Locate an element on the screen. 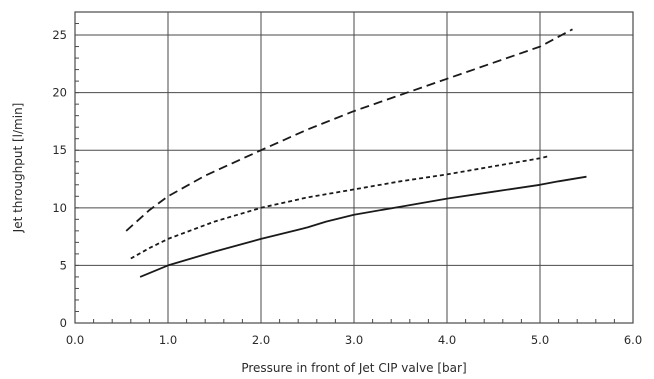 This screenshot has height=379, width=654. x-tick-labels: 0.0 1.0 2.0 3.0 4.0 5.0 6.0 is located at coordinates (354, 340).